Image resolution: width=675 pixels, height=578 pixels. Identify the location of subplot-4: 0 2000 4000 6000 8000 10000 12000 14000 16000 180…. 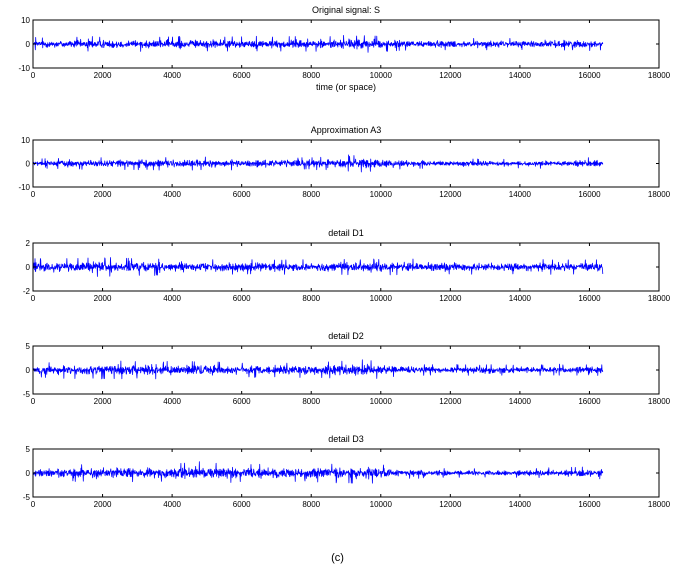
(347, 368).